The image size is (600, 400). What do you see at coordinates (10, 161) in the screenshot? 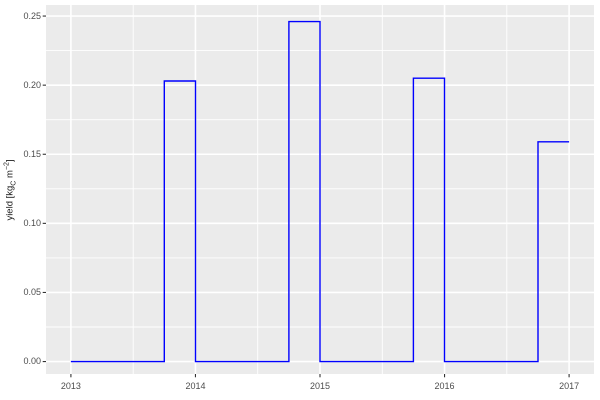
I see `y-axis-title-post: ]` at bounding box center [10, 161].